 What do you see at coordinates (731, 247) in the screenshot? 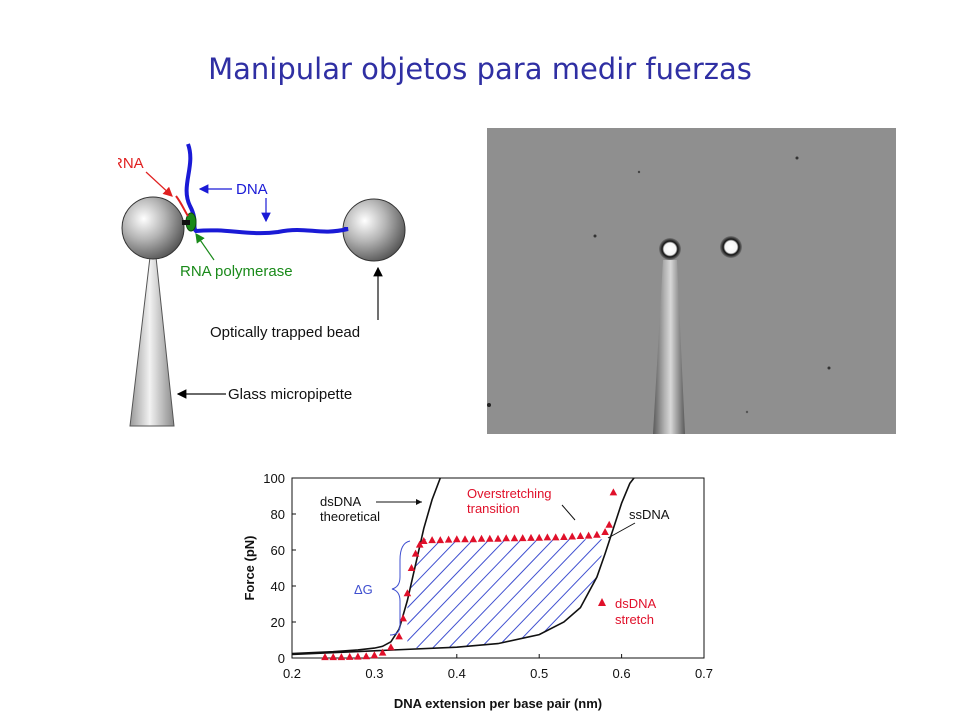
I see `trapped-bead-image` at bounding box center [731, 247].